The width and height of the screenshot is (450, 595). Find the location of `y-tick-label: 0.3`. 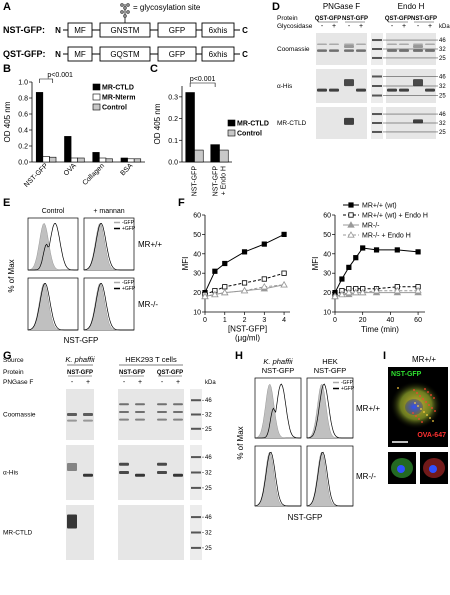

y-tick-label: 0.3 is located at coordinates (173, 97).